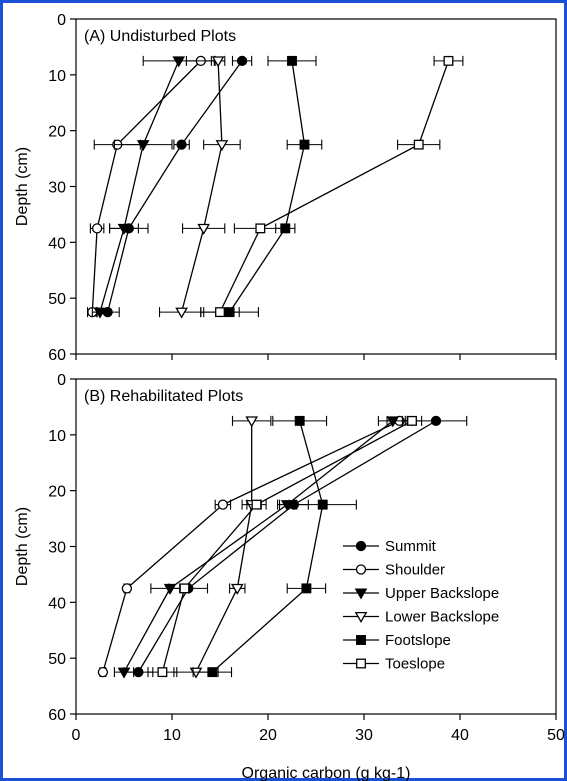 Image resolution: width=567 pixels, height=781 pixels. I want to click on x-axis-label-text: Organic carbon (g kg-1), so click(326, 773).